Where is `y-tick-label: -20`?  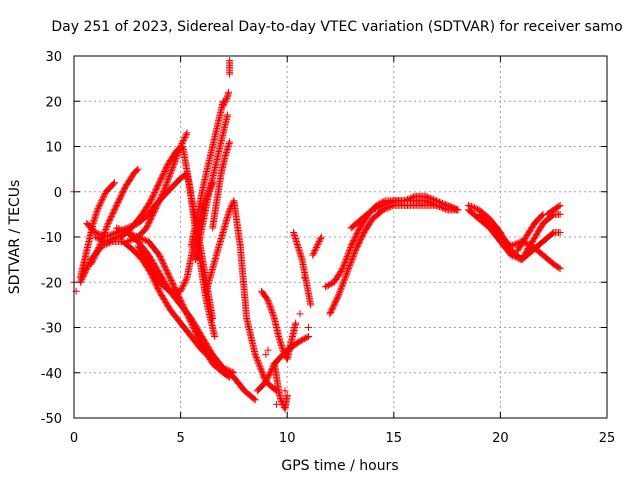
y-tick-label: -20 is located at coordinates (51, 283).